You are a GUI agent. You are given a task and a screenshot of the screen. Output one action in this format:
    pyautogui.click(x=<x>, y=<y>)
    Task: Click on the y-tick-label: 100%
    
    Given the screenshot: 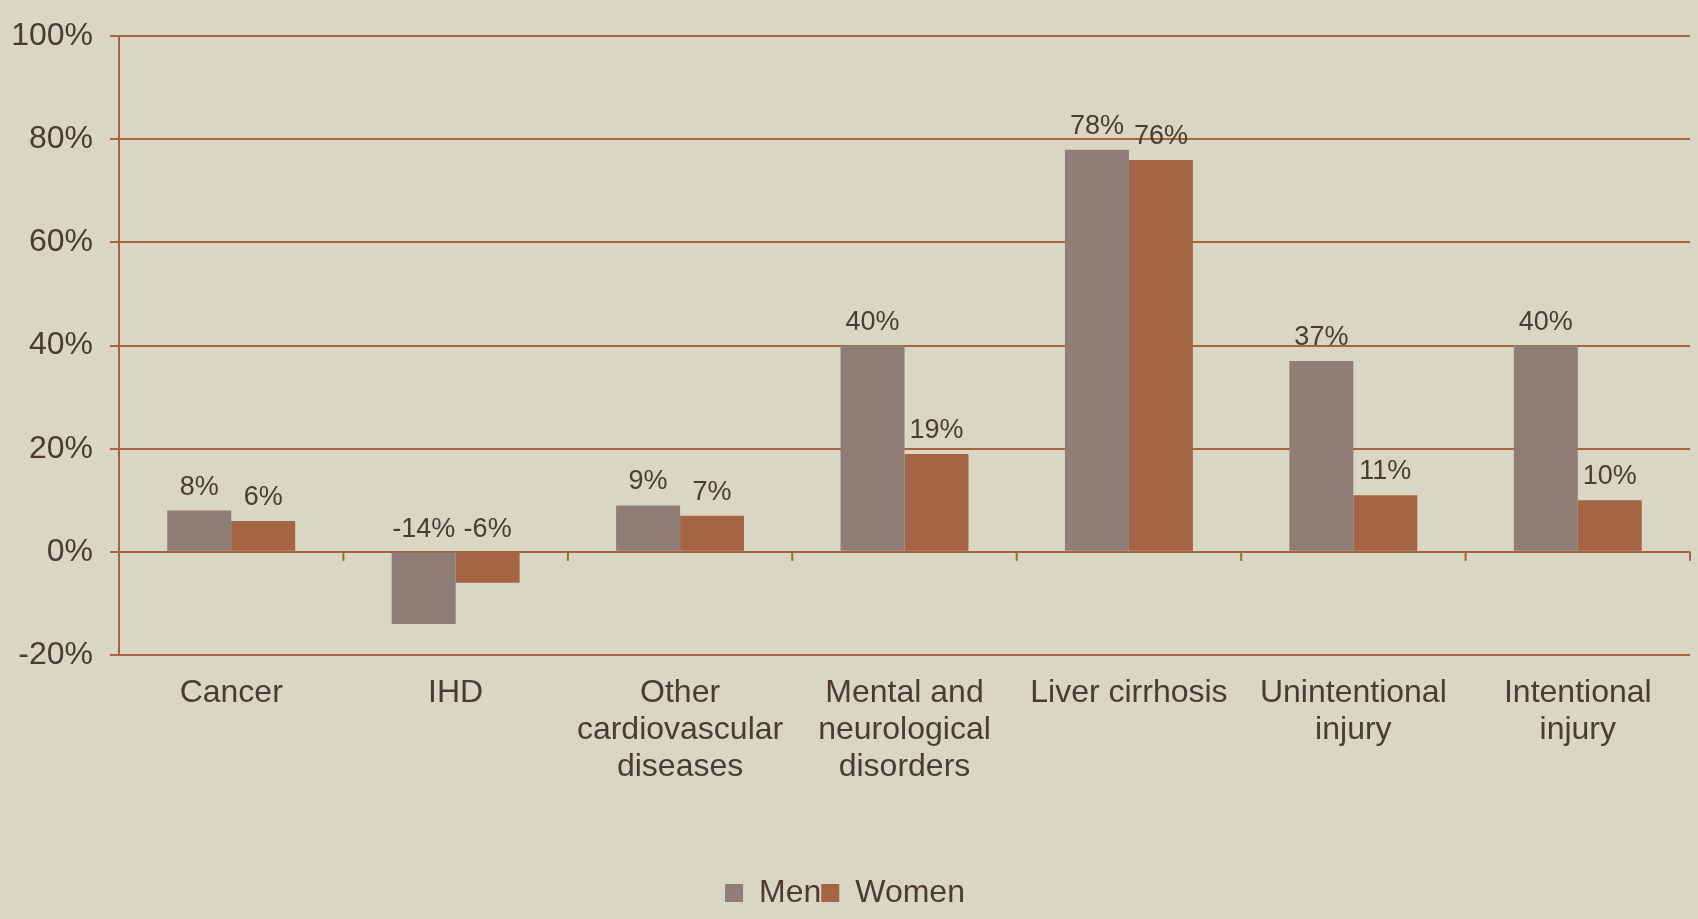 What is the action you would take?
    pyautogui.click(x=52, y=34)
    